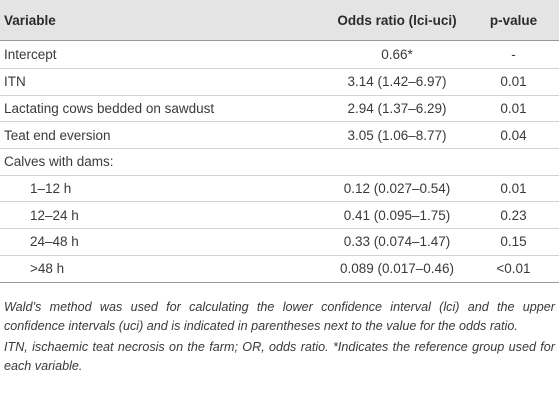 The image size is (559, 407). Describe the element at coordinates (363, 20) in the screenshot. I see `header-odds-ratio: Odds ratio (lci-uci)` at that location.